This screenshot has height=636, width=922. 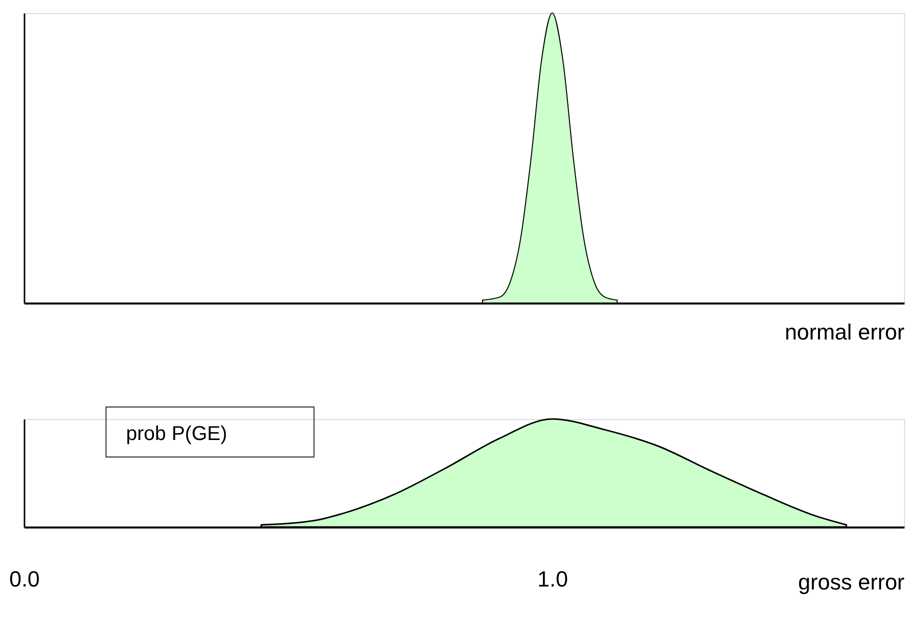 I want to click on x-tick-label: 0.0, so click(x=24, y=579).